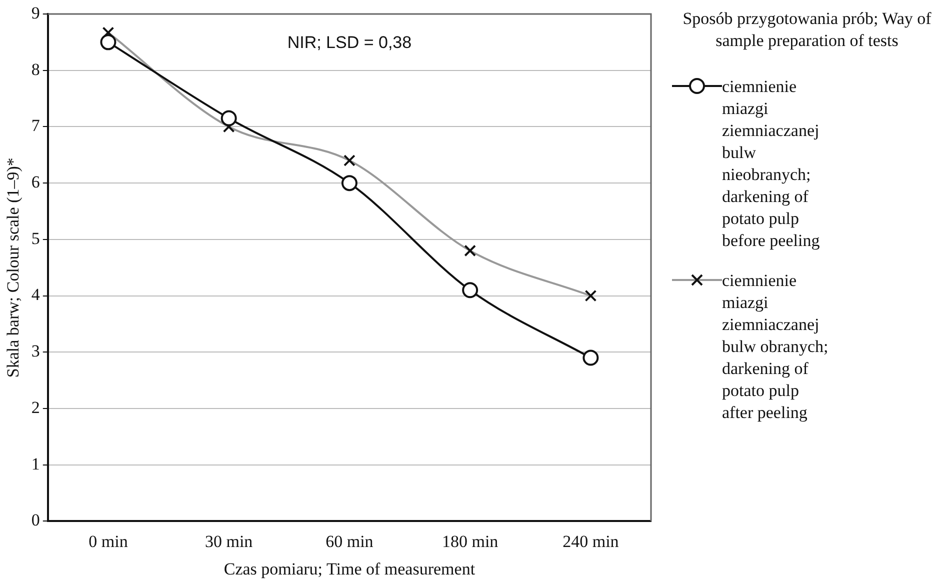  What do you see at coordinates (807, 30) in the screenshot?
I see `legend-title: Sposób przygotowania prób; Way of sample preparation of tests` at bounding box center [807, 30].